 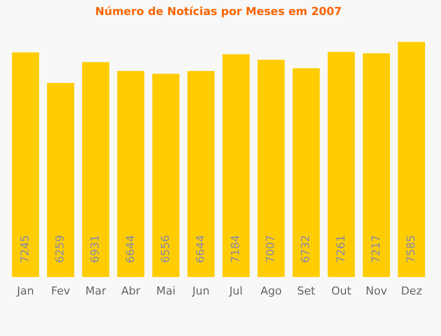 I want to click on data-label: 7184, so click(x=235, y=249).